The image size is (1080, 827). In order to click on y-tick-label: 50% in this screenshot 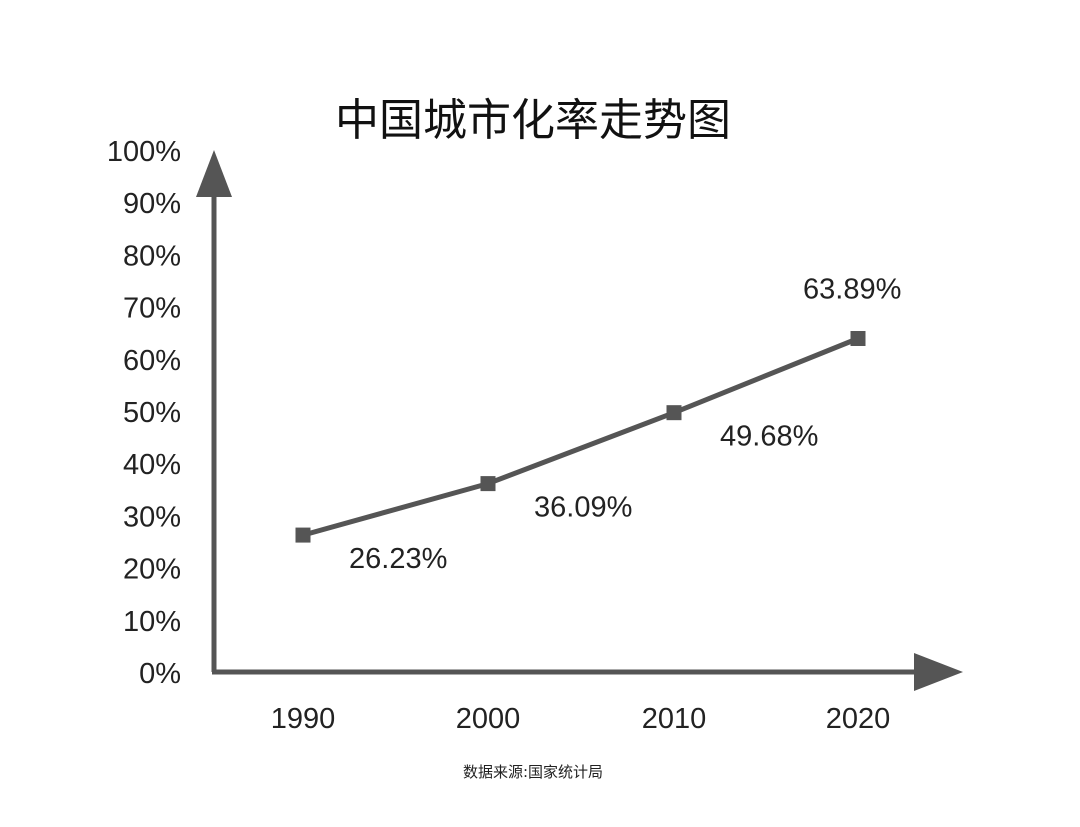, I will do `click(152, 413)`.